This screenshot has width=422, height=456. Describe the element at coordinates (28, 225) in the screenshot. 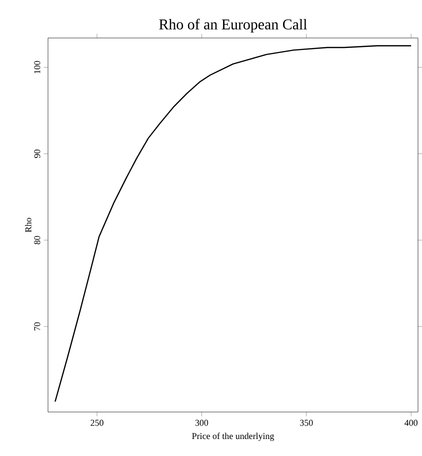

I see `y-axis-title: Rho` at that location.